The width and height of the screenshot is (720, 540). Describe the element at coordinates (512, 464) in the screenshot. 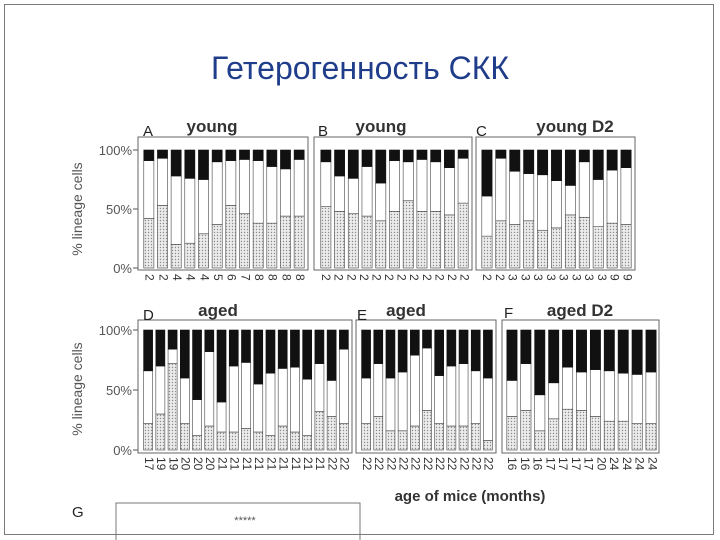

I see `x-tick-label: 16` at that location.